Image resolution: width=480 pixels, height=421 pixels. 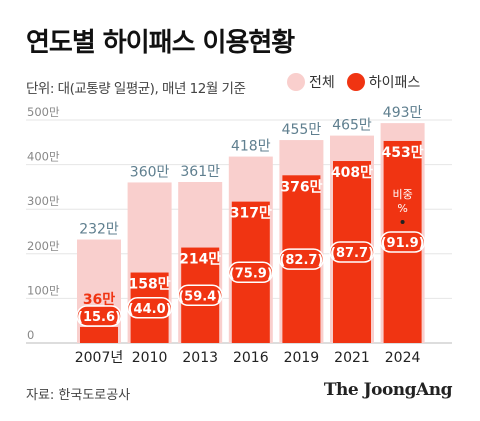 What do you see at coordinates (200, 172) in the screenshot?
I see `data-label-total: 361만` at bounding box center [200, 172].